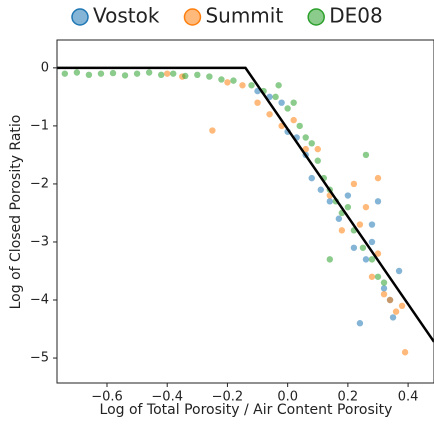 Image resolution: width=434 pixels, height=428 pixels. Describe the element at coordinates (244, 16) in the screenshot. I see `legend-label: Summit` at that location.